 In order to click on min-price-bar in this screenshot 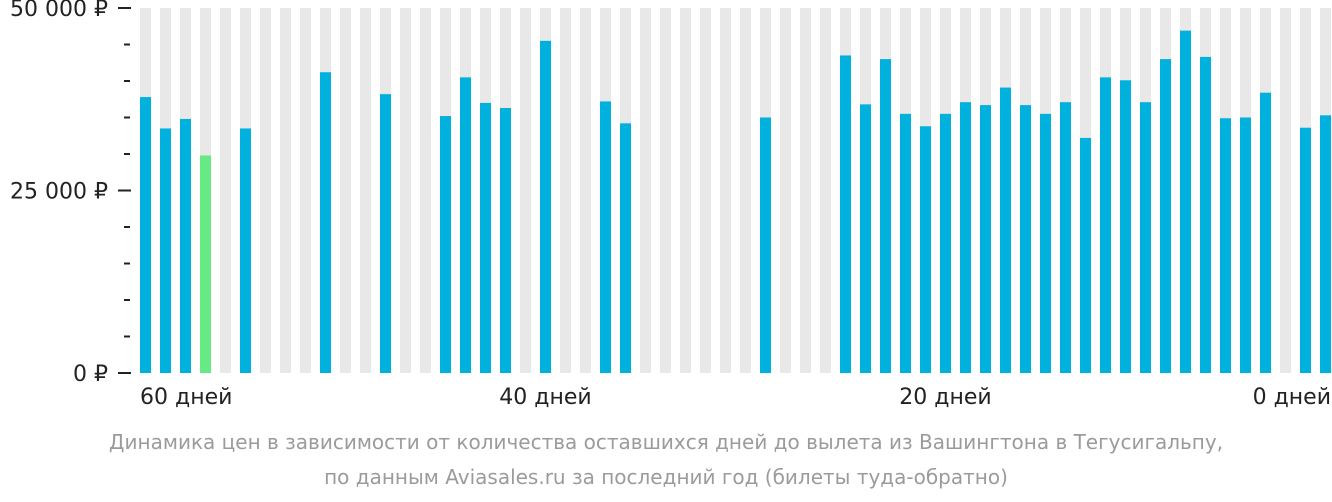, I will do `click(205, 264)`.